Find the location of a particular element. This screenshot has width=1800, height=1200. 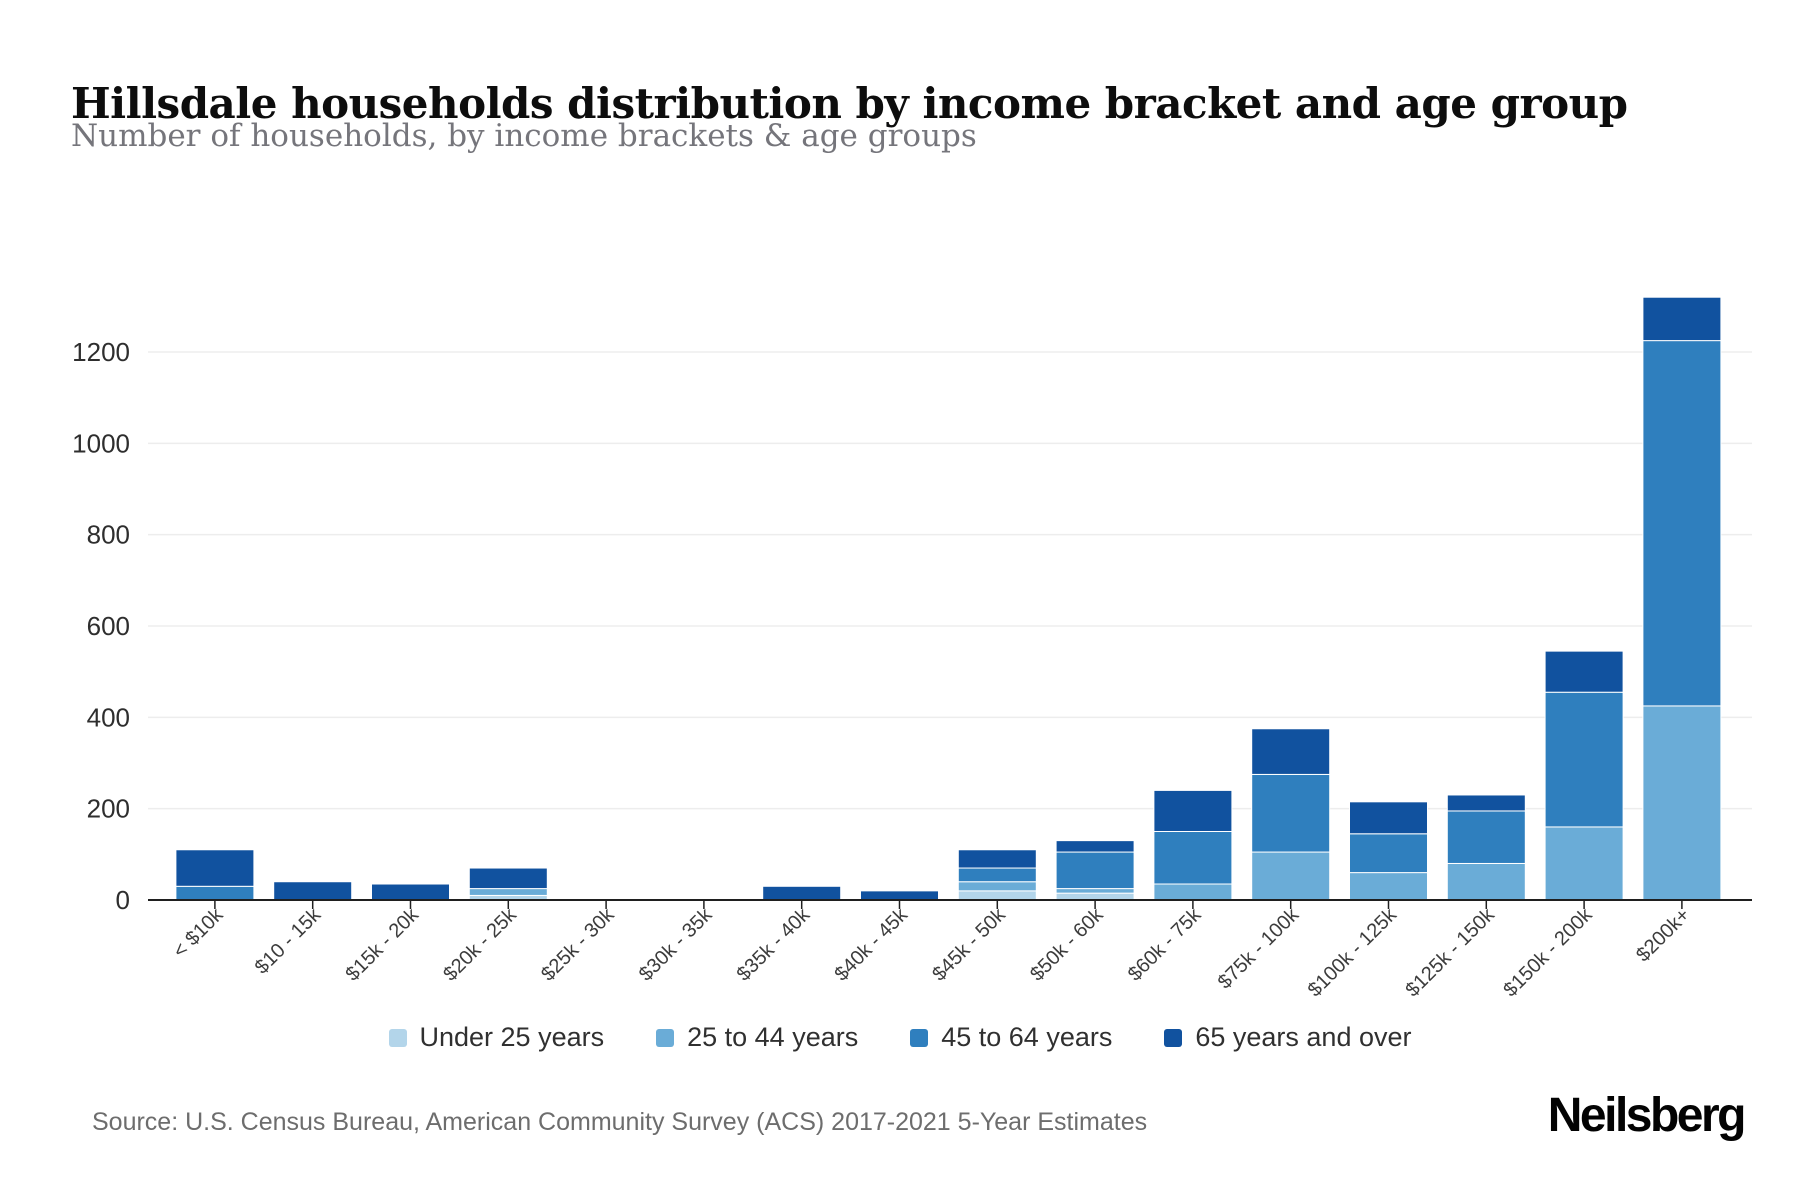

y-axis-label: 800 is located at coordinates (108, 535).